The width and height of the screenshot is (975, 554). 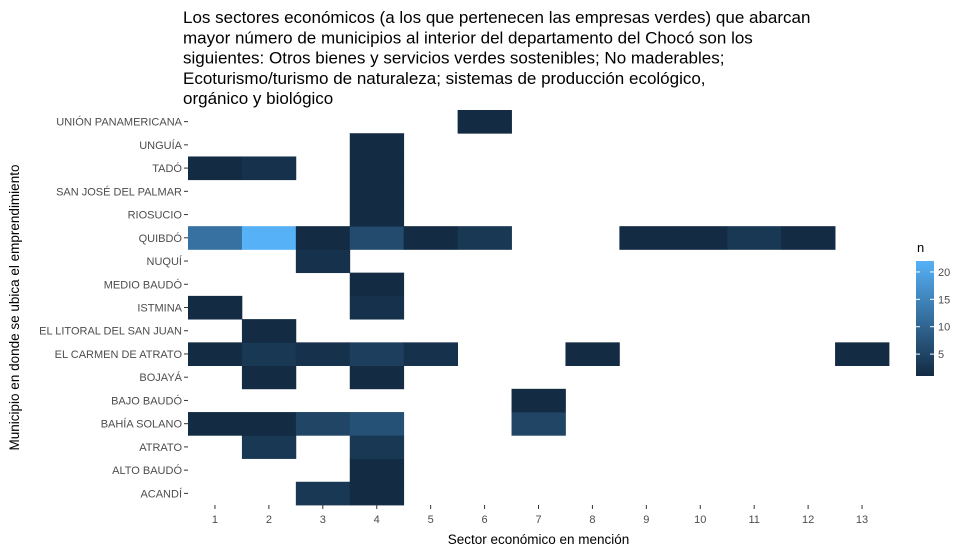 What do you see at coordinates (944, 273) in the screenshot?
I see `legend-tick-label: 20` at bounding box center [944, 273].